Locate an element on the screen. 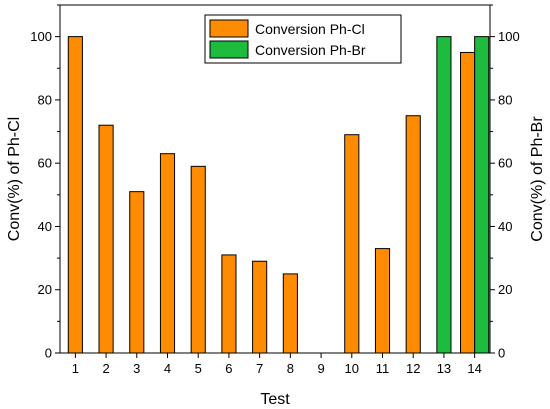 Image resolution: width=550 pixels, height=409 pixels. x-tick-label-1: 1 is located at coordinates (75, 368).